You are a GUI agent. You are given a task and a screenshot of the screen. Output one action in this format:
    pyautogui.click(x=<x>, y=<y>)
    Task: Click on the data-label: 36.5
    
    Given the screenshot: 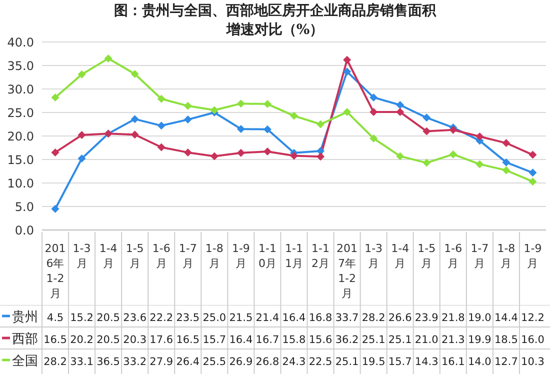 What is the action you would take?
    pyautogui.click(x=108, y=362)
    